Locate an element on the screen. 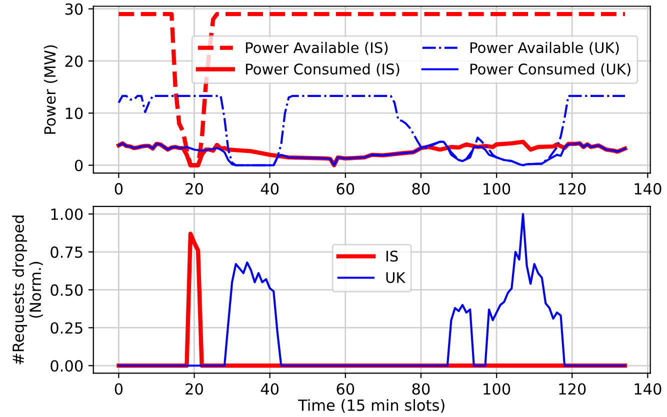 The image size is (667, 417). y-tick-label: 0.50 is located at coordinates (66, 290).